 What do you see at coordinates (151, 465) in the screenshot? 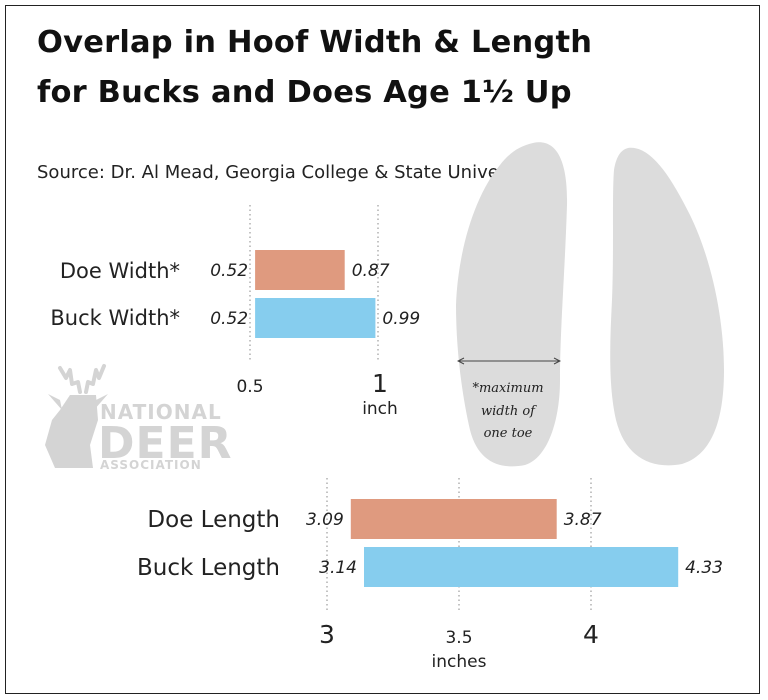
I see `logo-text-association: ASSOCIATION` at bounding box center [151, 465].